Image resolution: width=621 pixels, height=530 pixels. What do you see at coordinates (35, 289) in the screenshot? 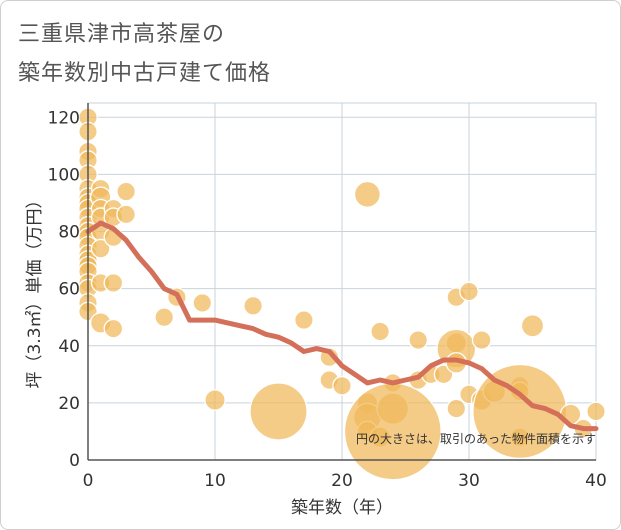
I see `y-axis-label: 坪（3.3㎡）単価（万円）` at bounding box center [35, 289].